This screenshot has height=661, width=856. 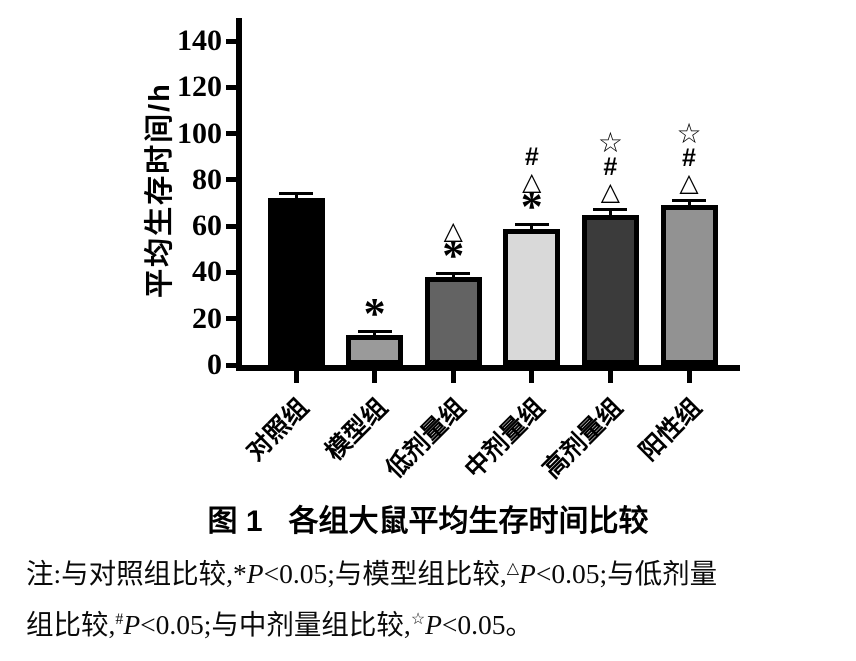 What do you see at coordinates (235, 521) in the screenshot?
I see `caption-number: 图 1` at bounding box center [235, 521].